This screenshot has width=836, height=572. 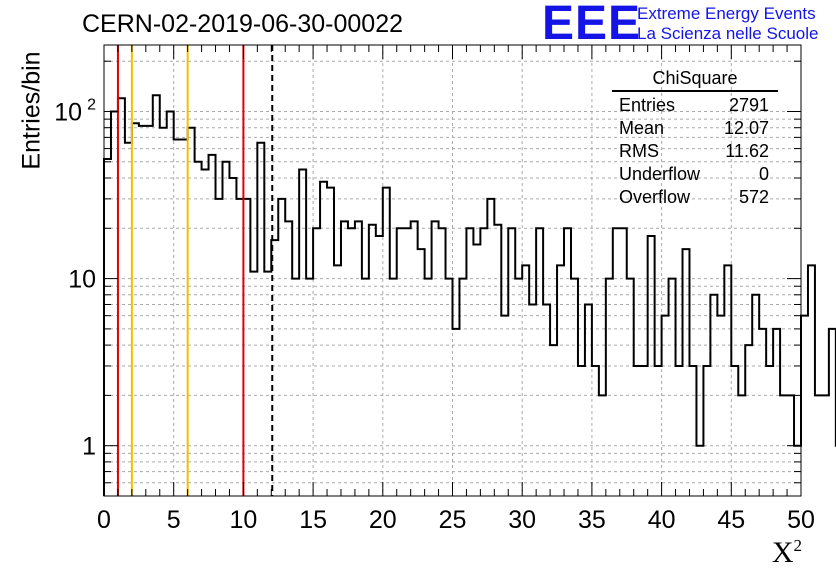 I want to click on x-tick-label: 15, so click(x=313, y=520).